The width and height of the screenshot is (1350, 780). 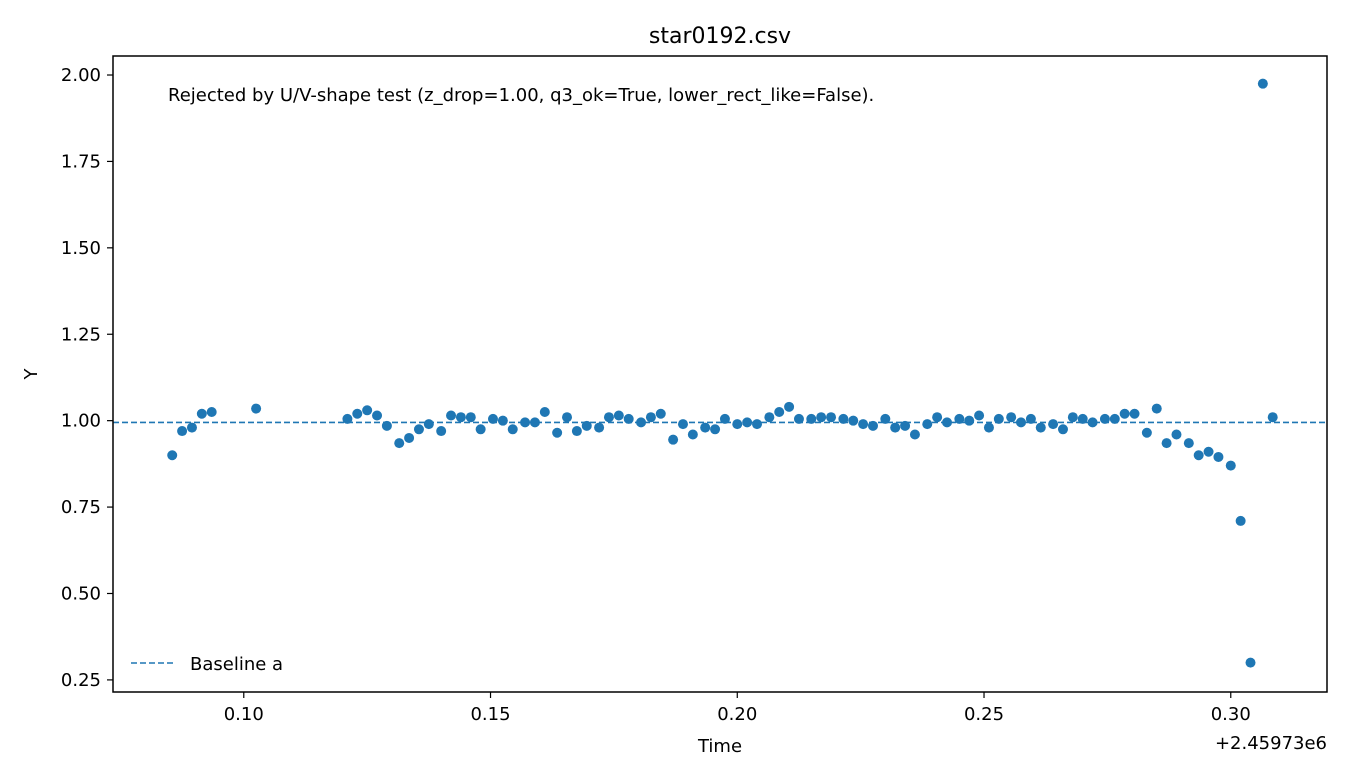 What do you see at coordinates (720, 36) in the screenshot?
I see `chart-title: star0192.csv` at bounding box center [720, 36].